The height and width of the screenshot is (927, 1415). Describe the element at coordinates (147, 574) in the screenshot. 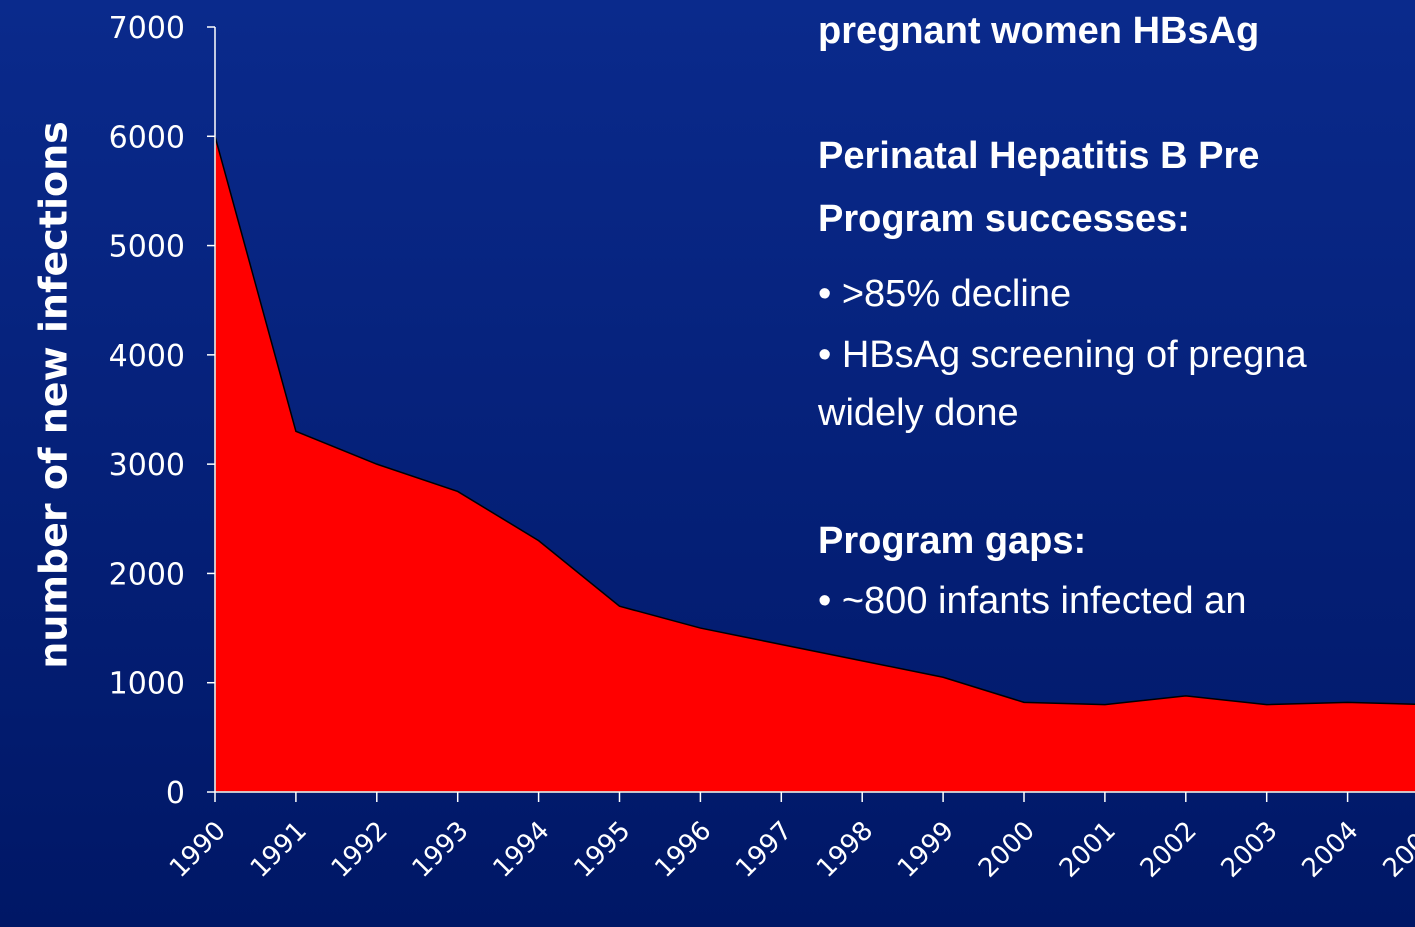

I see `y-tick-label: 2000` at that location.